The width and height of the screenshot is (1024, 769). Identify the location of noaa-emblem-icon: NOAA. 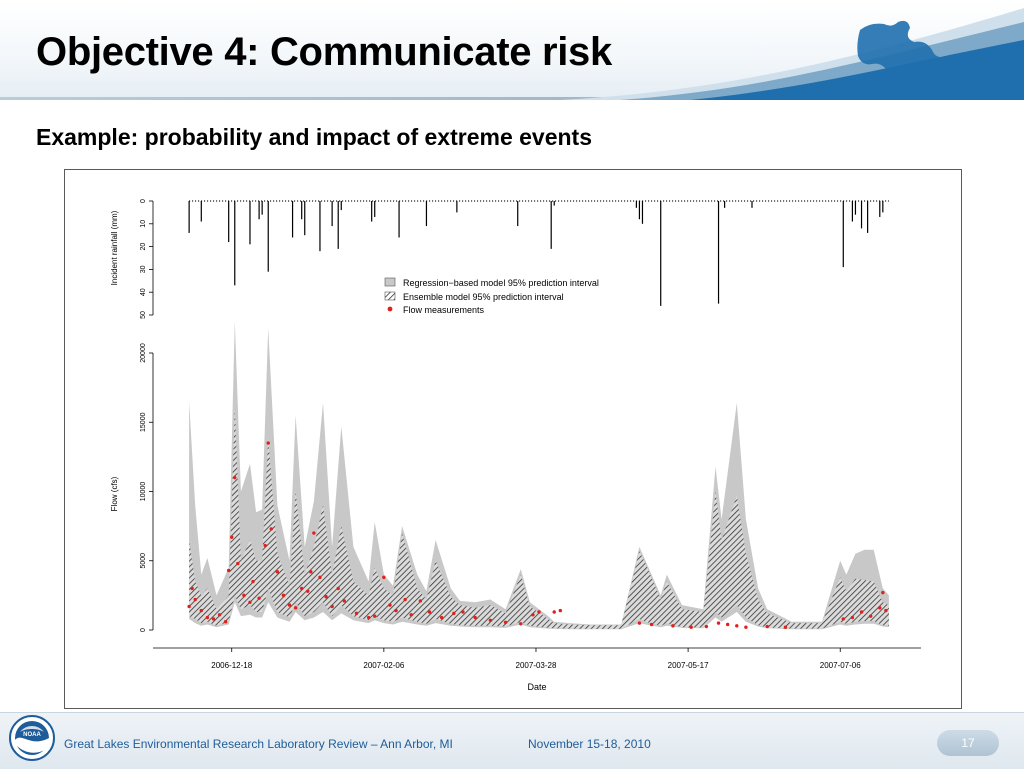
(32, 738).